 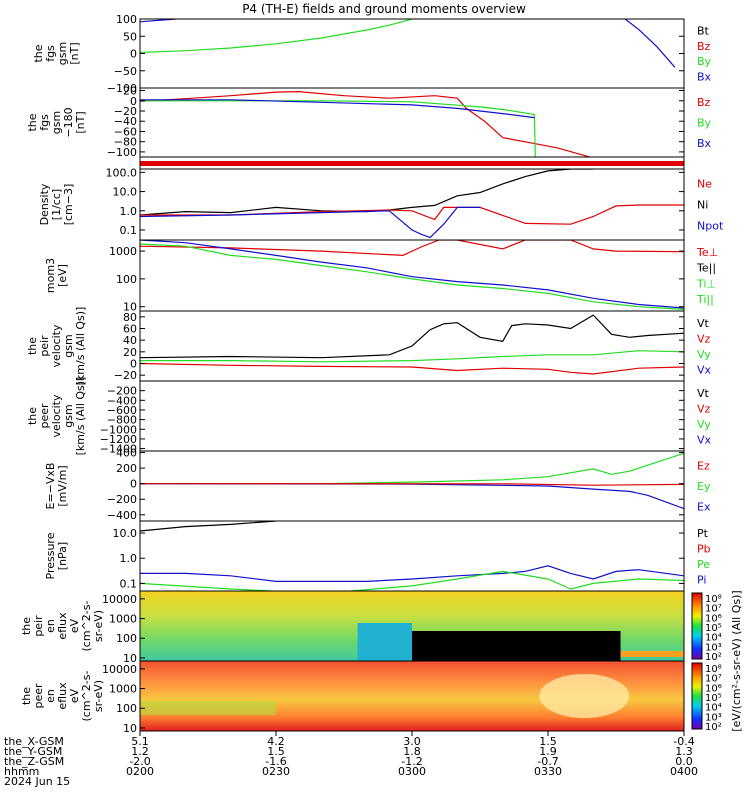 What do you see at coordinates (86, 696) in the screenshot?
I see `y-axis-label: (cm^2-s-` at bounding box center [86, 696].